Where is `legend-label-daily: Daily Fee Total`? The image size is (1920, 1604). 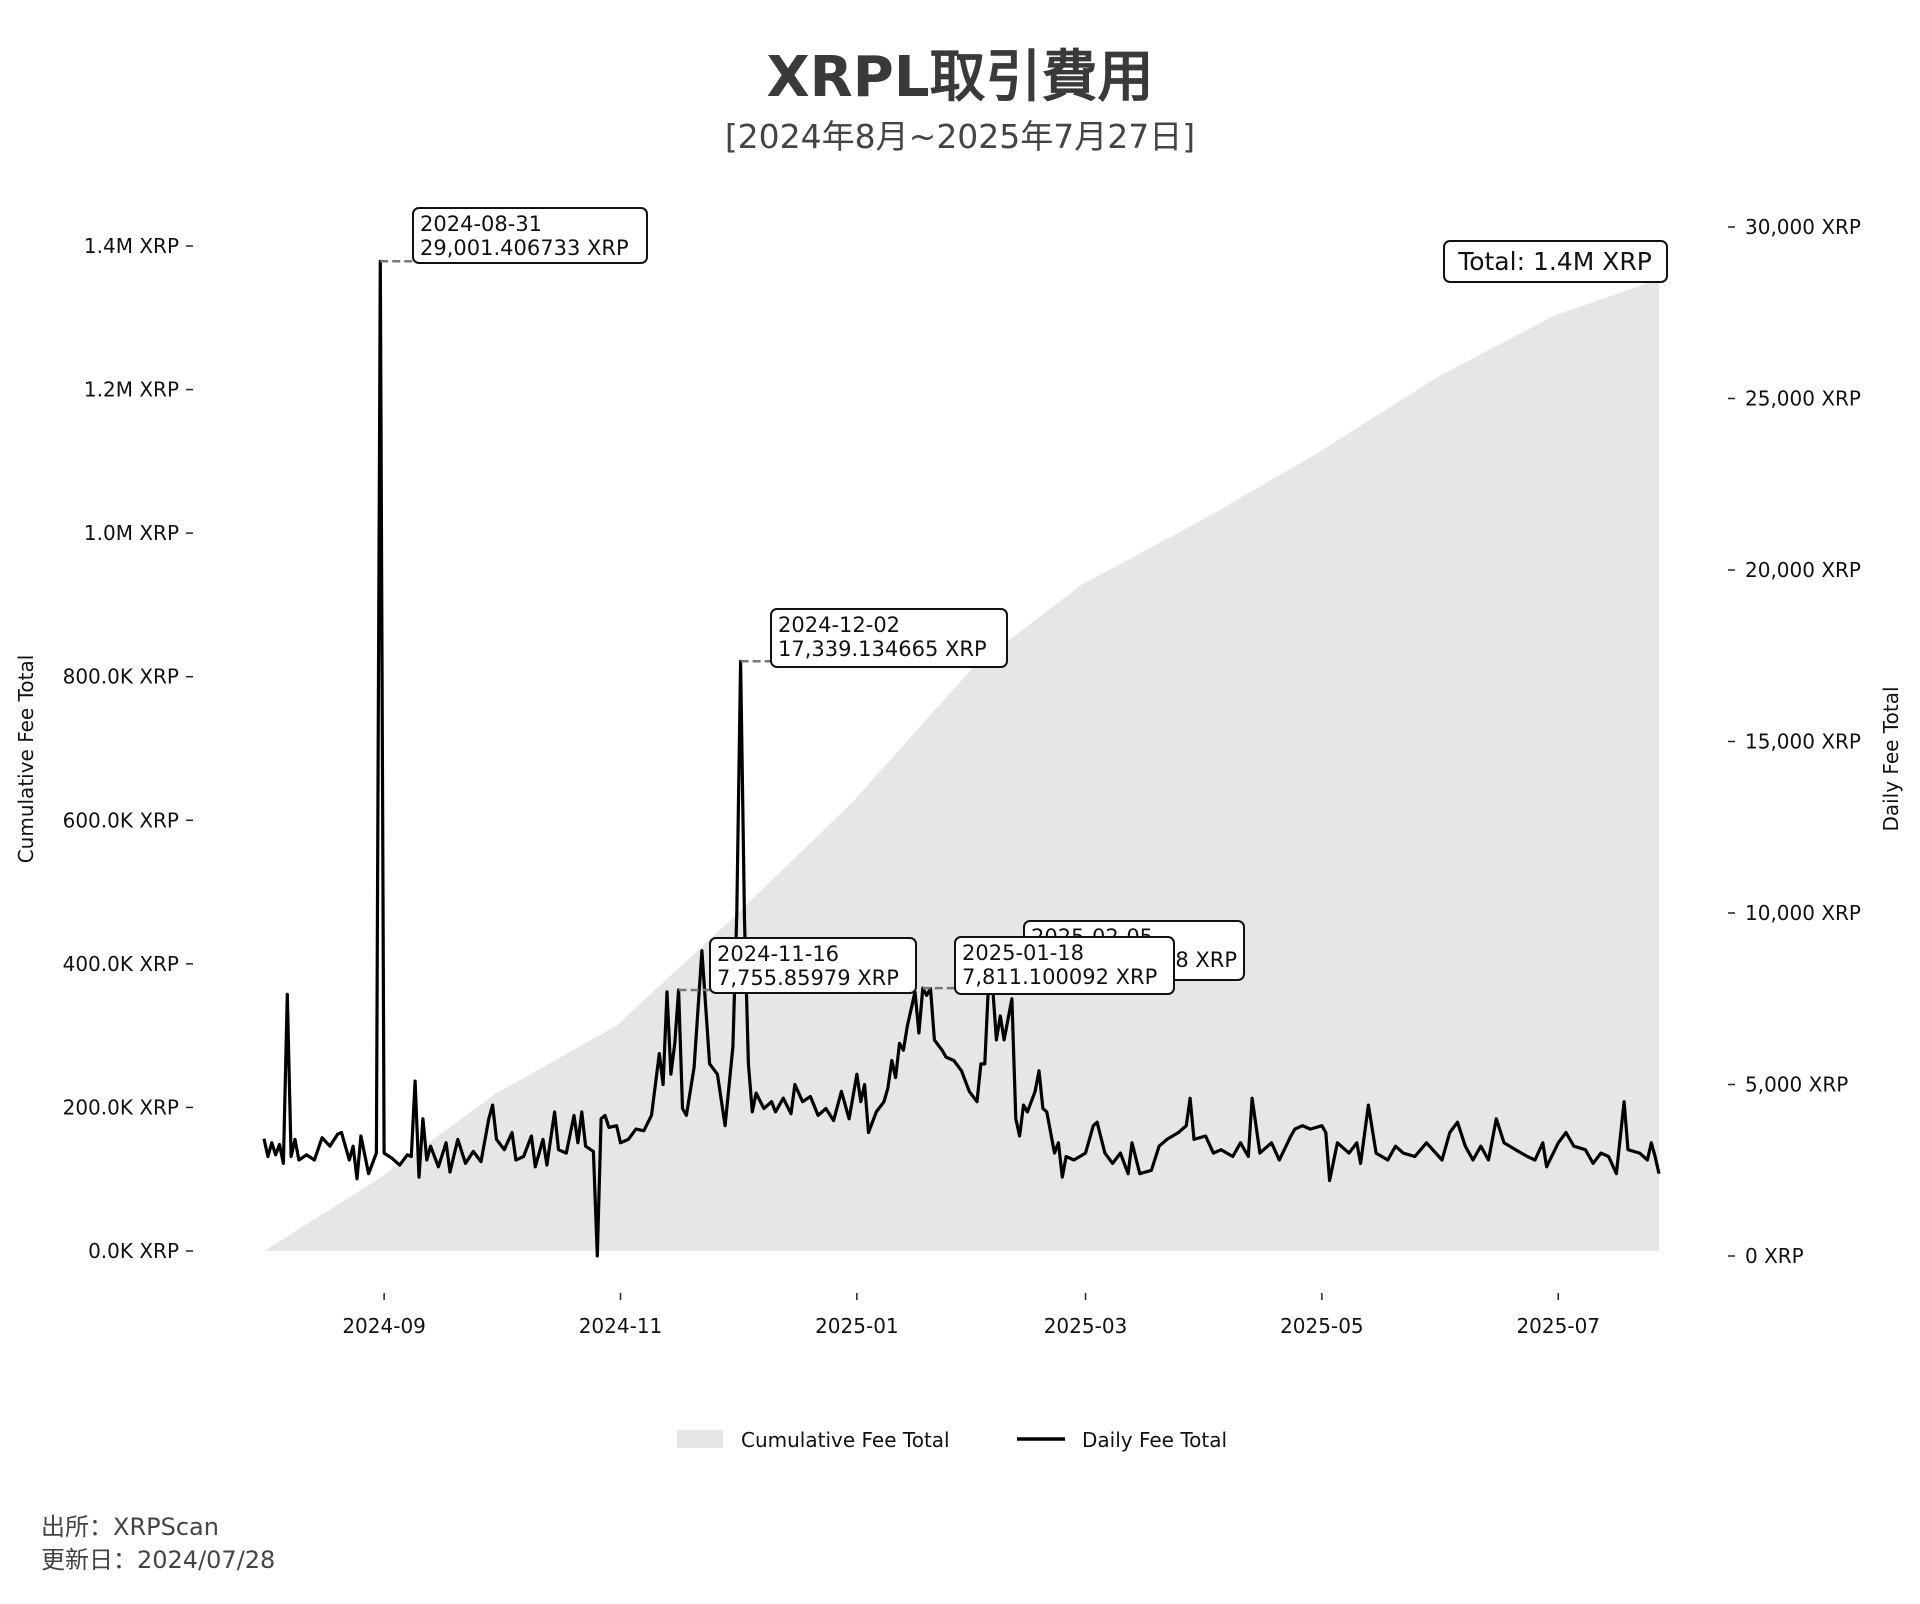 legend-label-daily: Daily Fee Total is located at coordinates (1154, 1440).